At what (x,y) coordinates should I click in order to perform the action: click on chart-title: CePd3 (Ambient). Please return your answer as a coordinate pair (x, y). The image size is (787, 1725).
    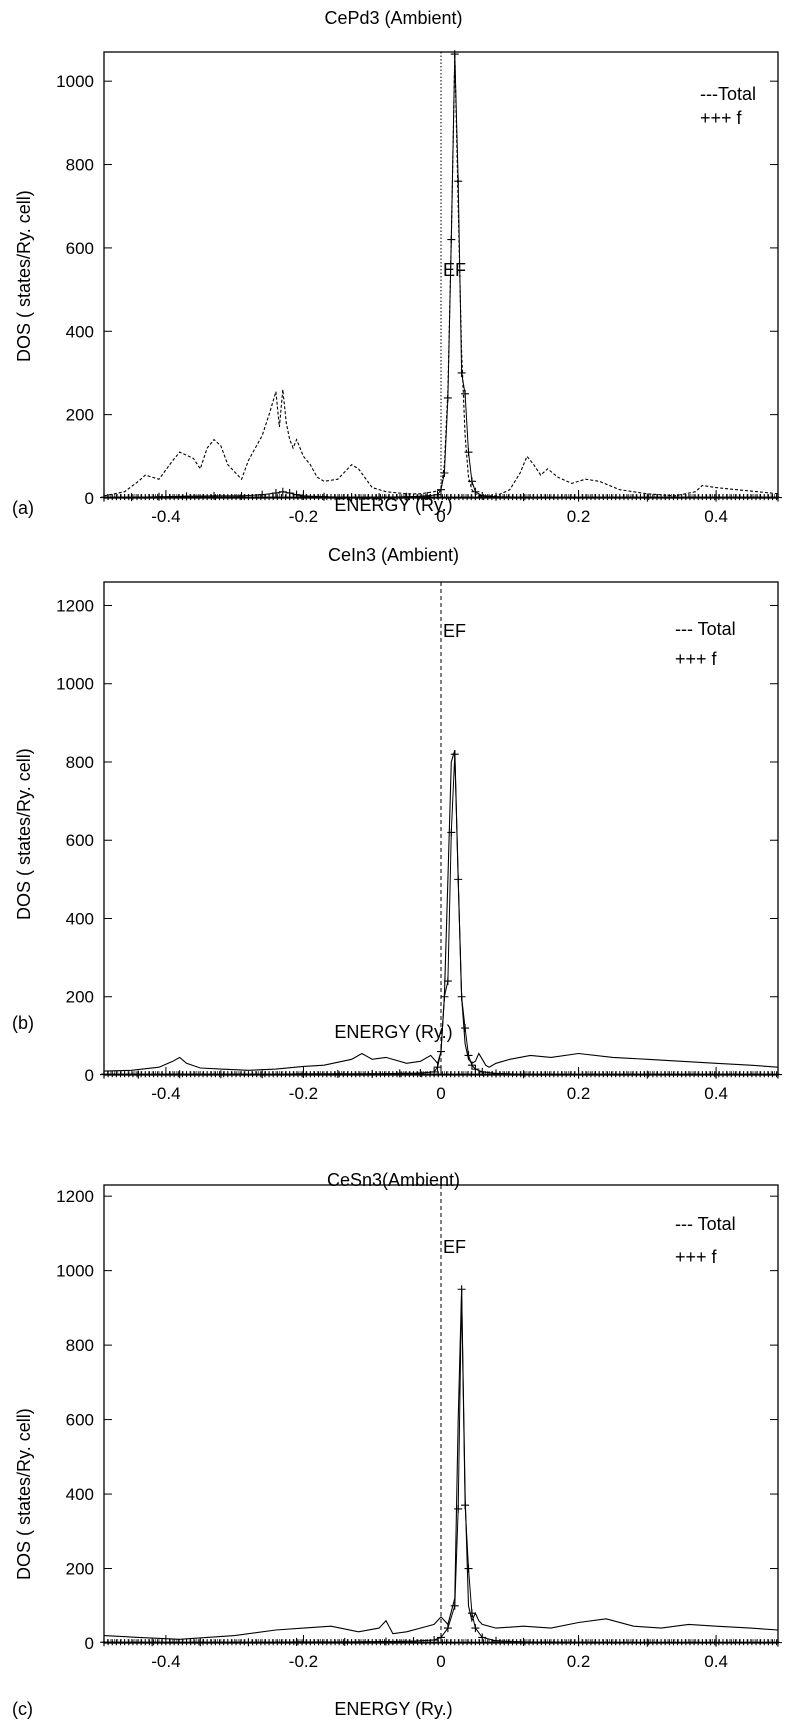
    Looking at the image, I should click on (393, 18).